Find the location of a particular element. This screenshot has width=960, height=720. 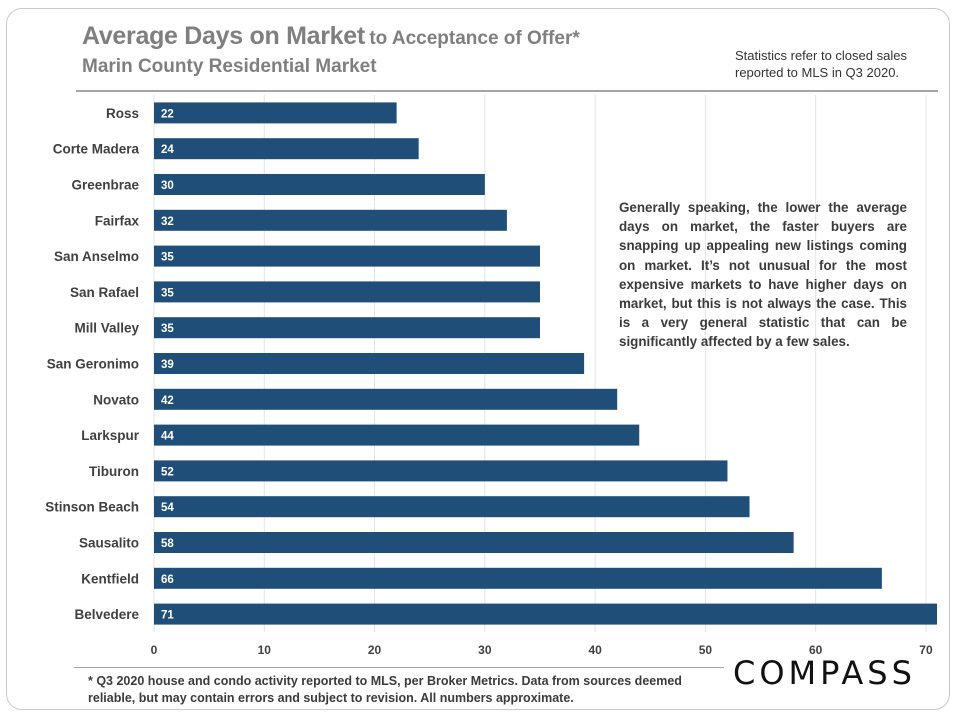

x-tick-30: 30 is located at coordinates (485, 650).